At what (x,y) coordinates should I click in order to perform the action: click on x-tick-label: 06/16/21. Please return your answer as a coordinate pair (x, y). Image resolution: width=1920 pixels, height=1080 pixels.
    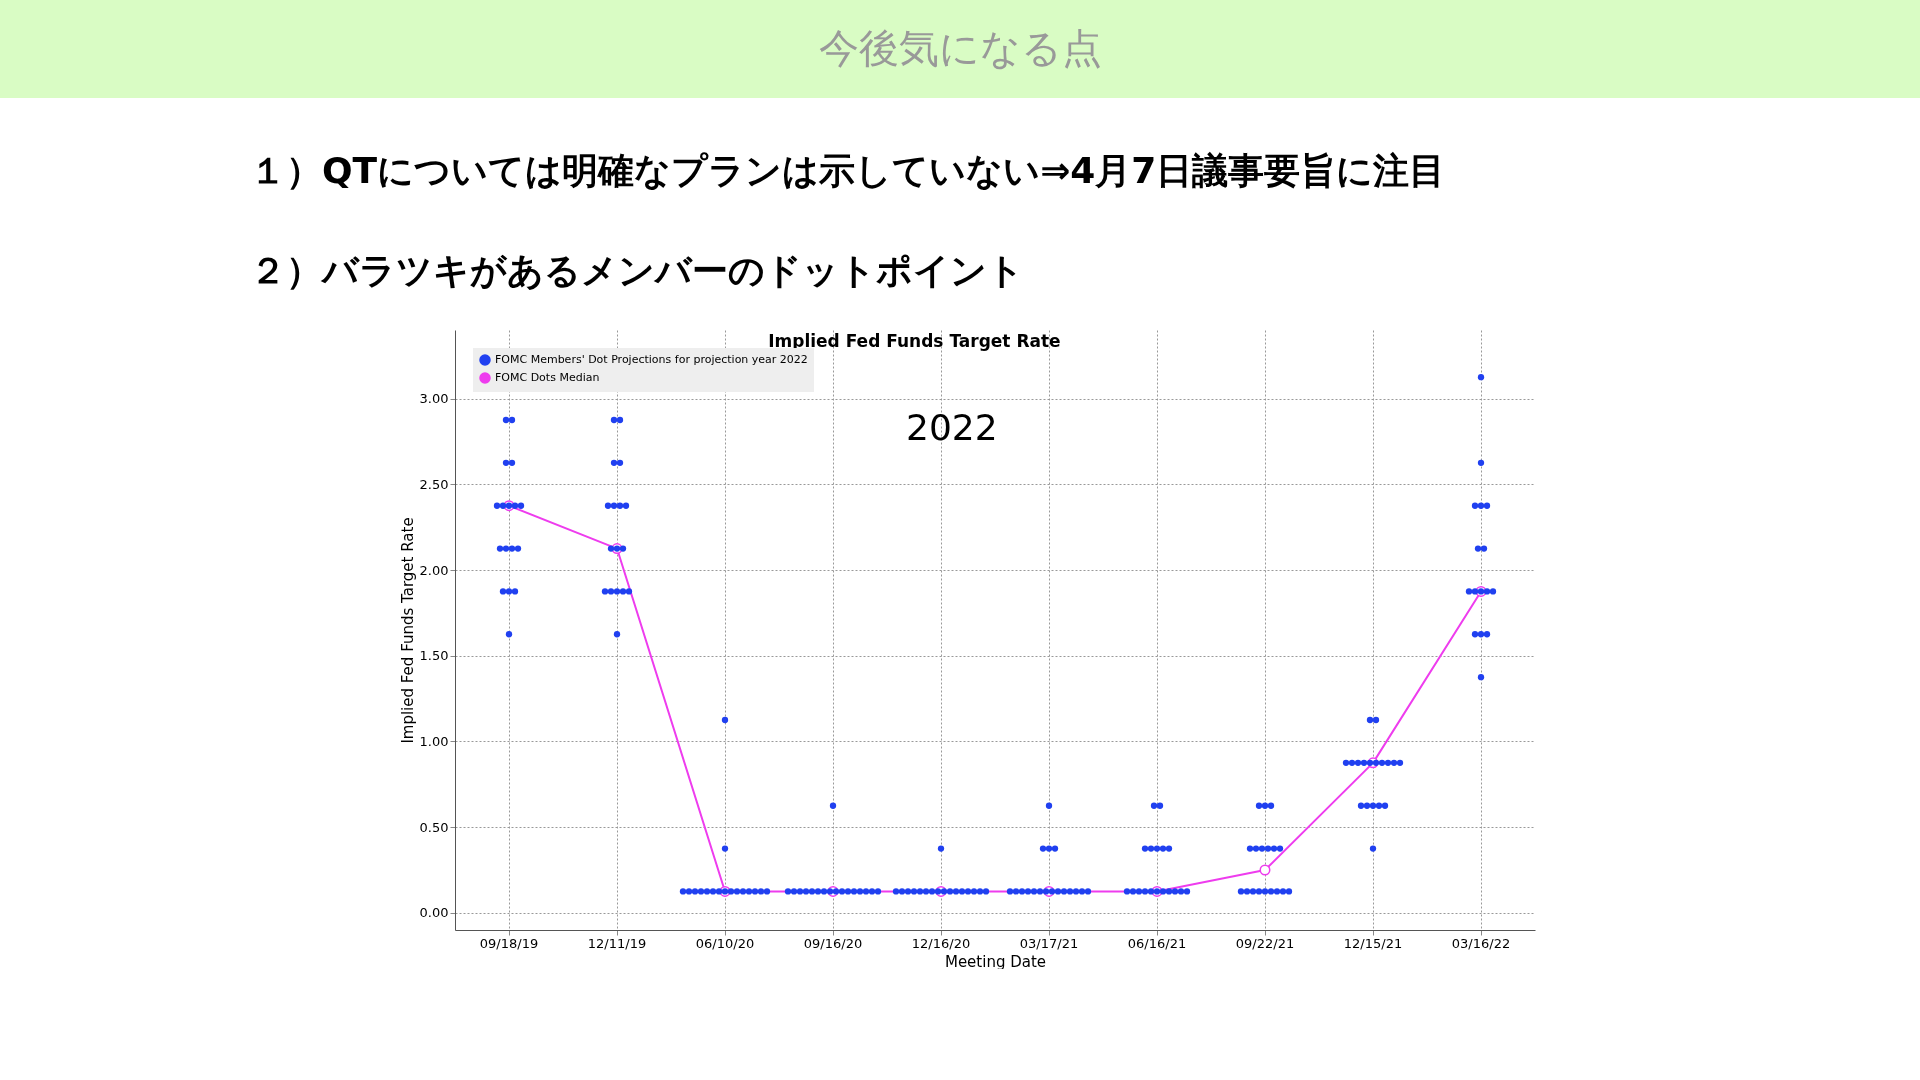
    Looking at the image, I should click on (1157, 943).